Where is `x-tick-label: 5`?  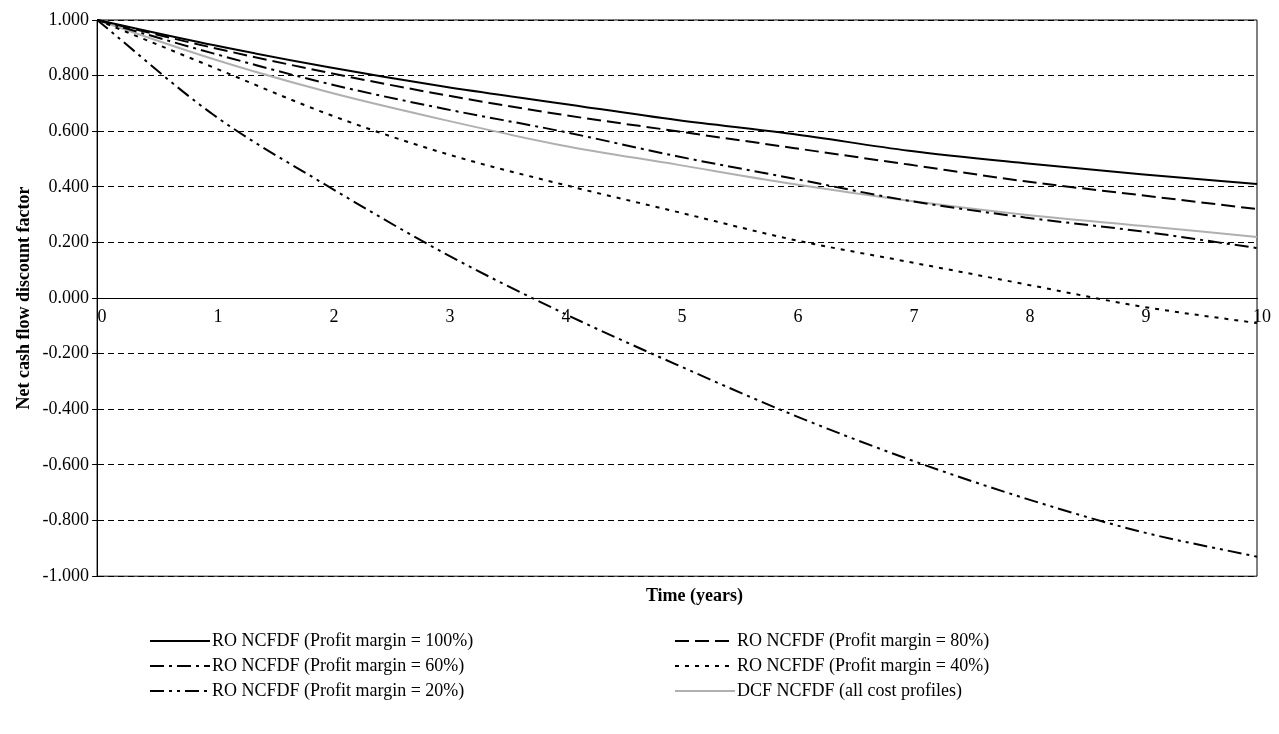
x-tick-label: 5 is located at coordinates (682, 315).